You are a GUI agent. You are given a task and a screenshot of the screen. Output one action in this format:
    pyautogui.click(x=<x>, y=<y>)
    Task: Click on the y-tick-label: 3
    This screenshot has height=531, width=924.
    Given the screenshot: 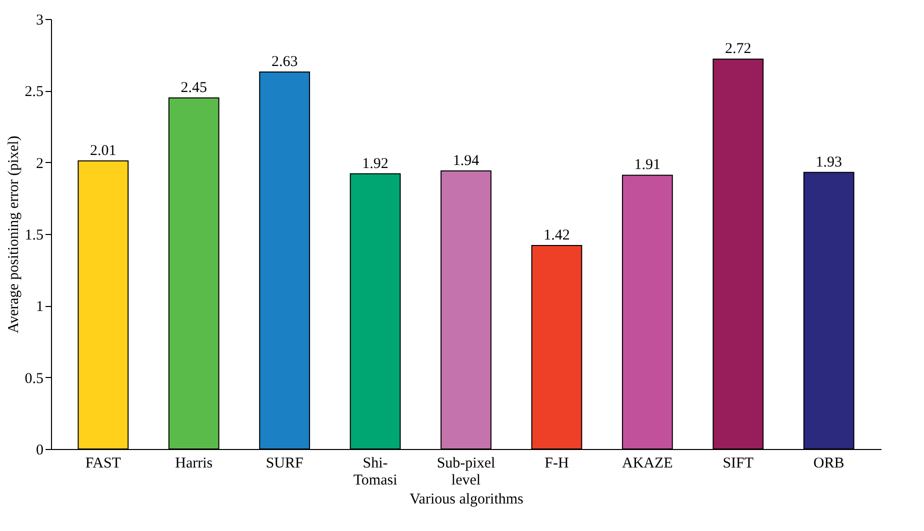 What is the action you would take?
    pyautogui.click(x=40, y=20)
    